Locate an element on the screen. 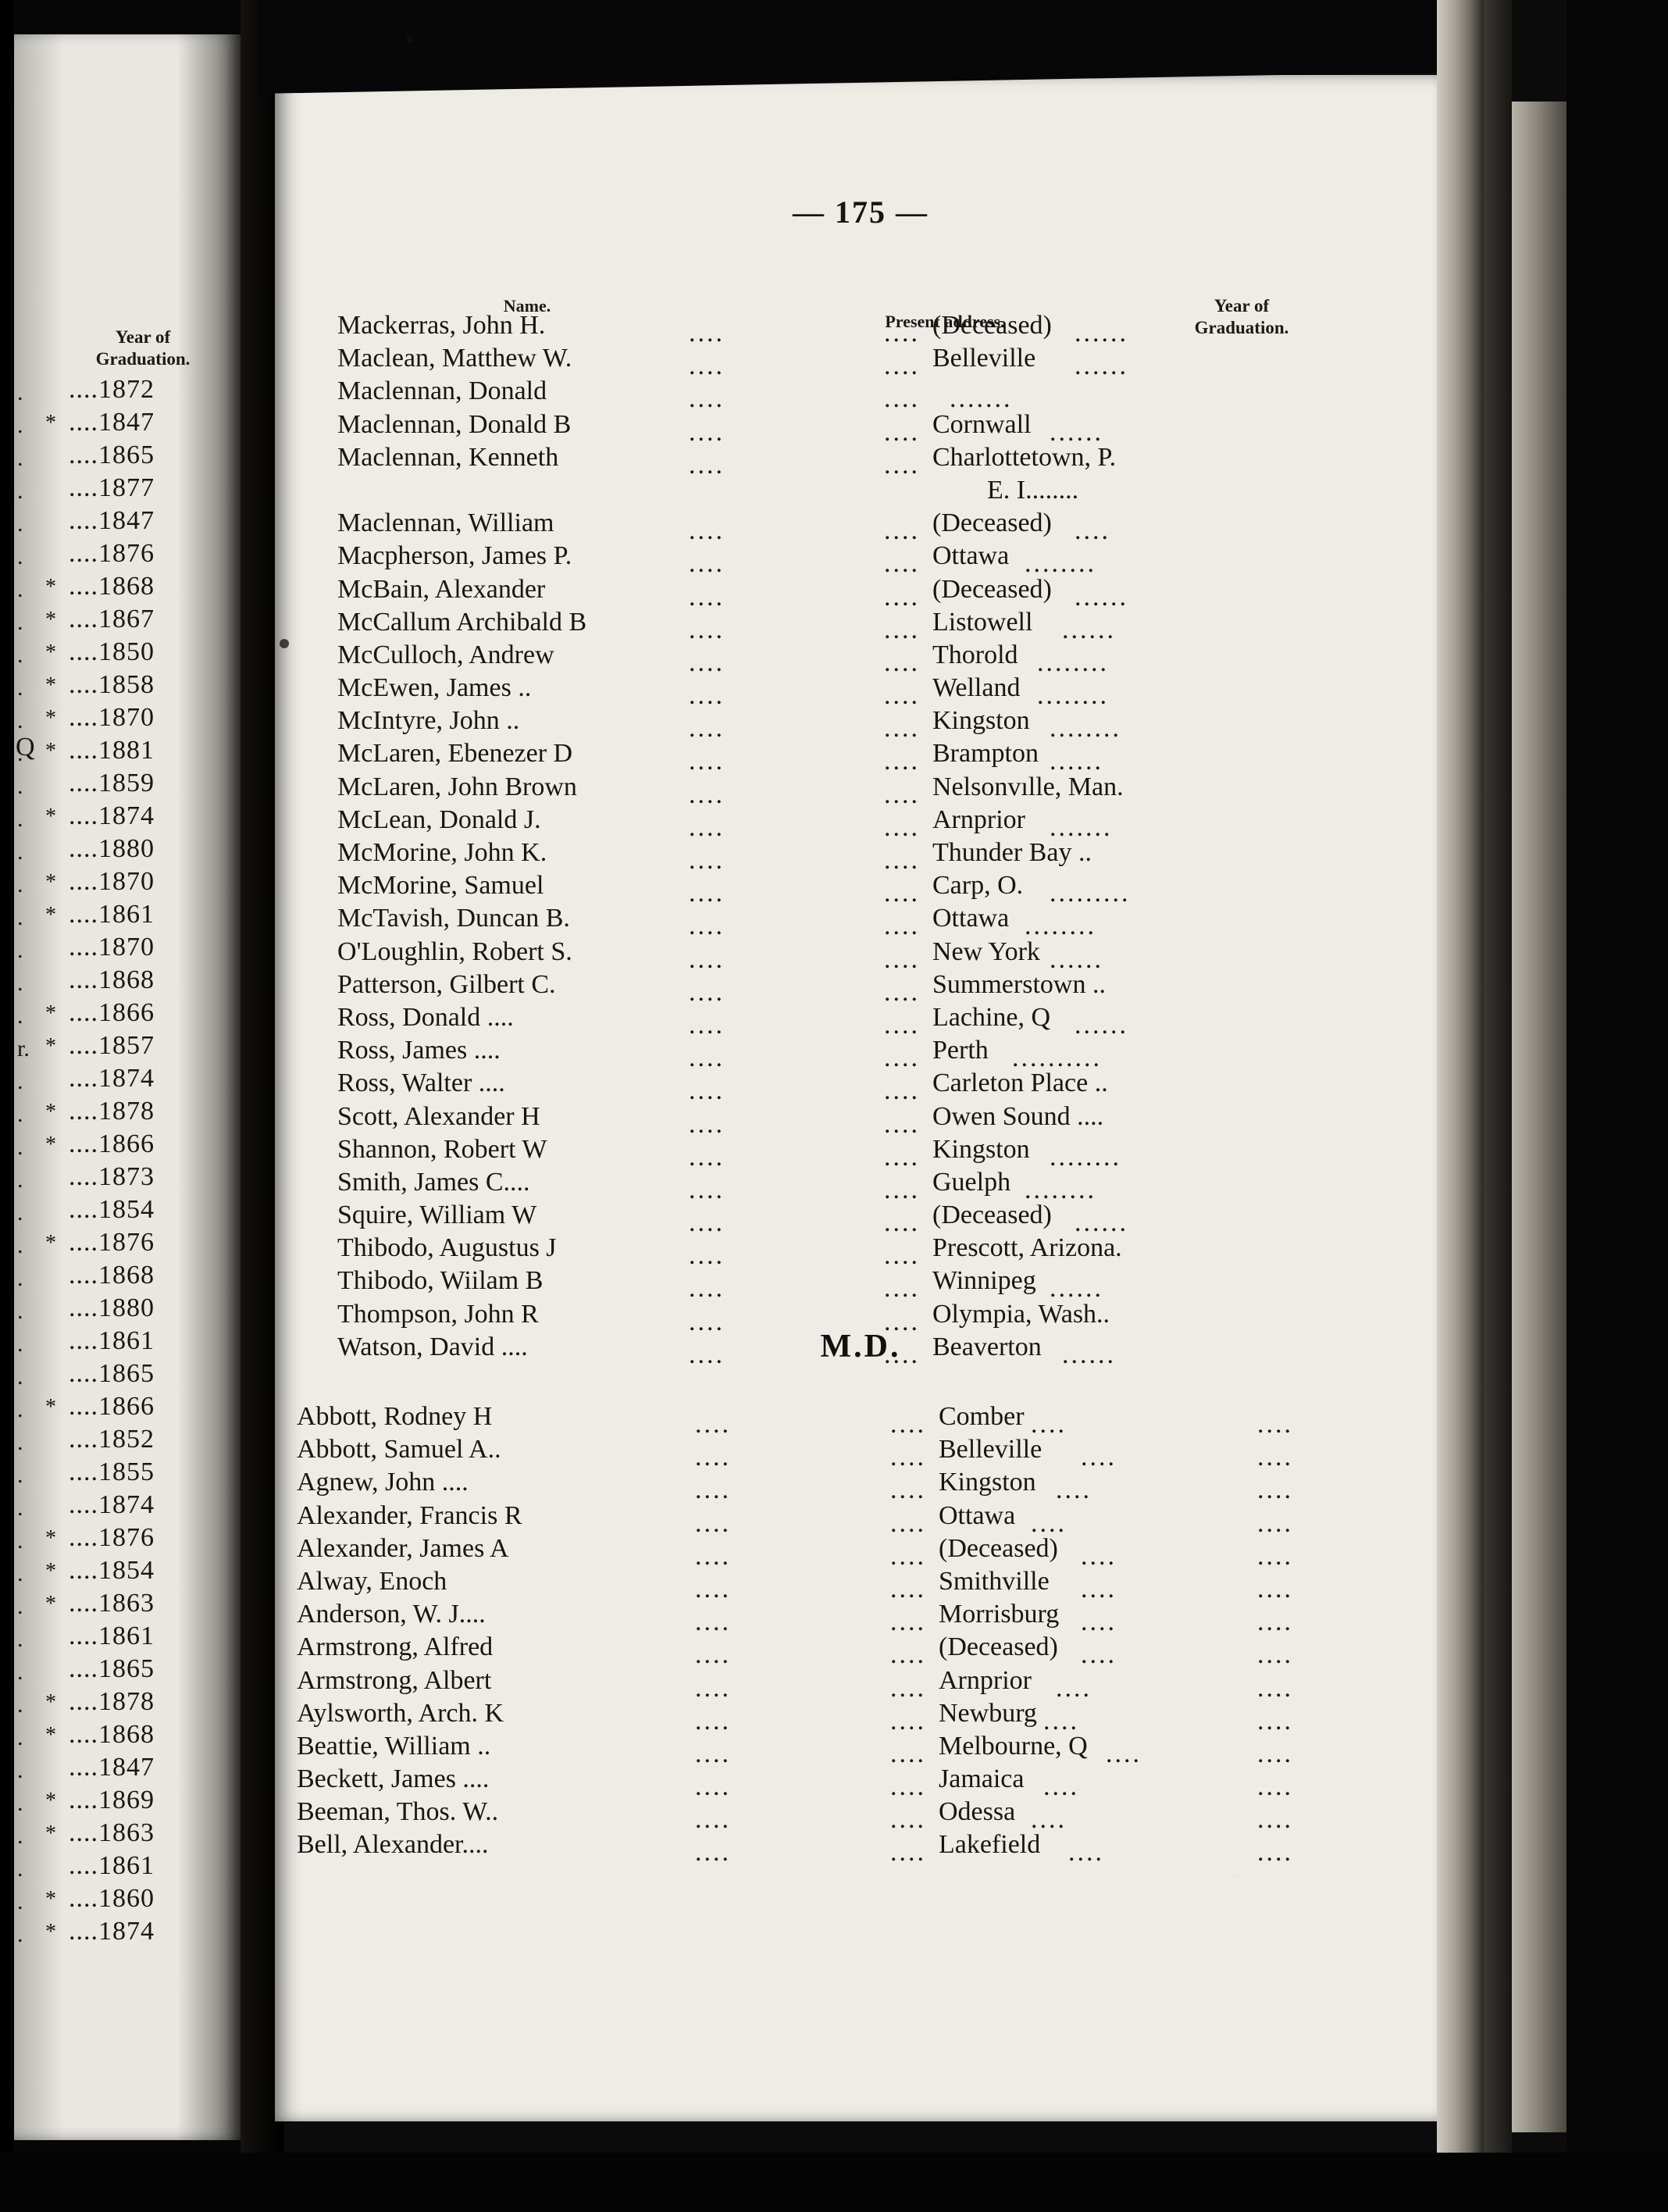 This screenshot has height=2212, width=1668. present-address: Cornwall is located at coordinates (982, 424).